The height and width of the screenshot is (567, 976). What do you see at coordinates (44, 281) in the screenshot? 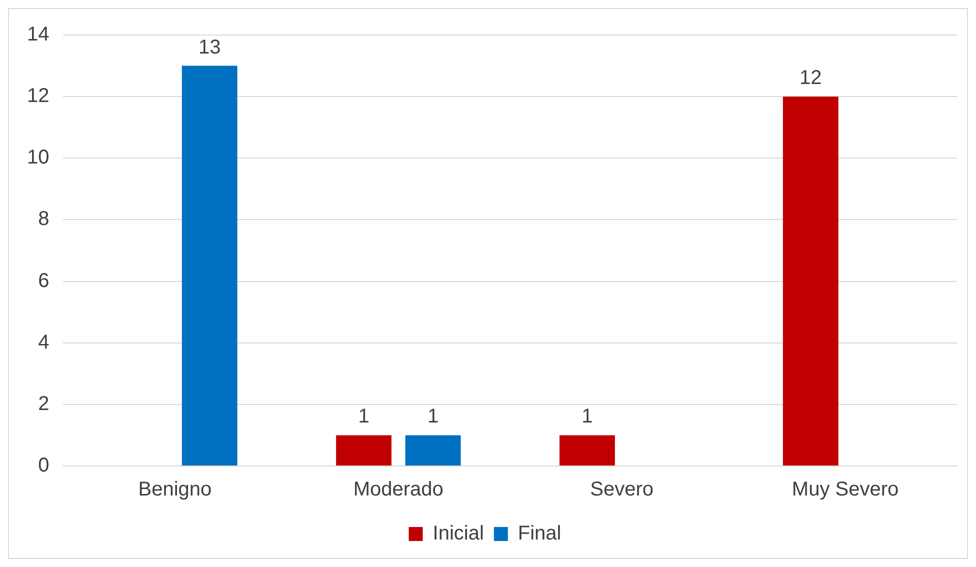
I see `y-tick-label: 6` at bounding box center [44, 281].